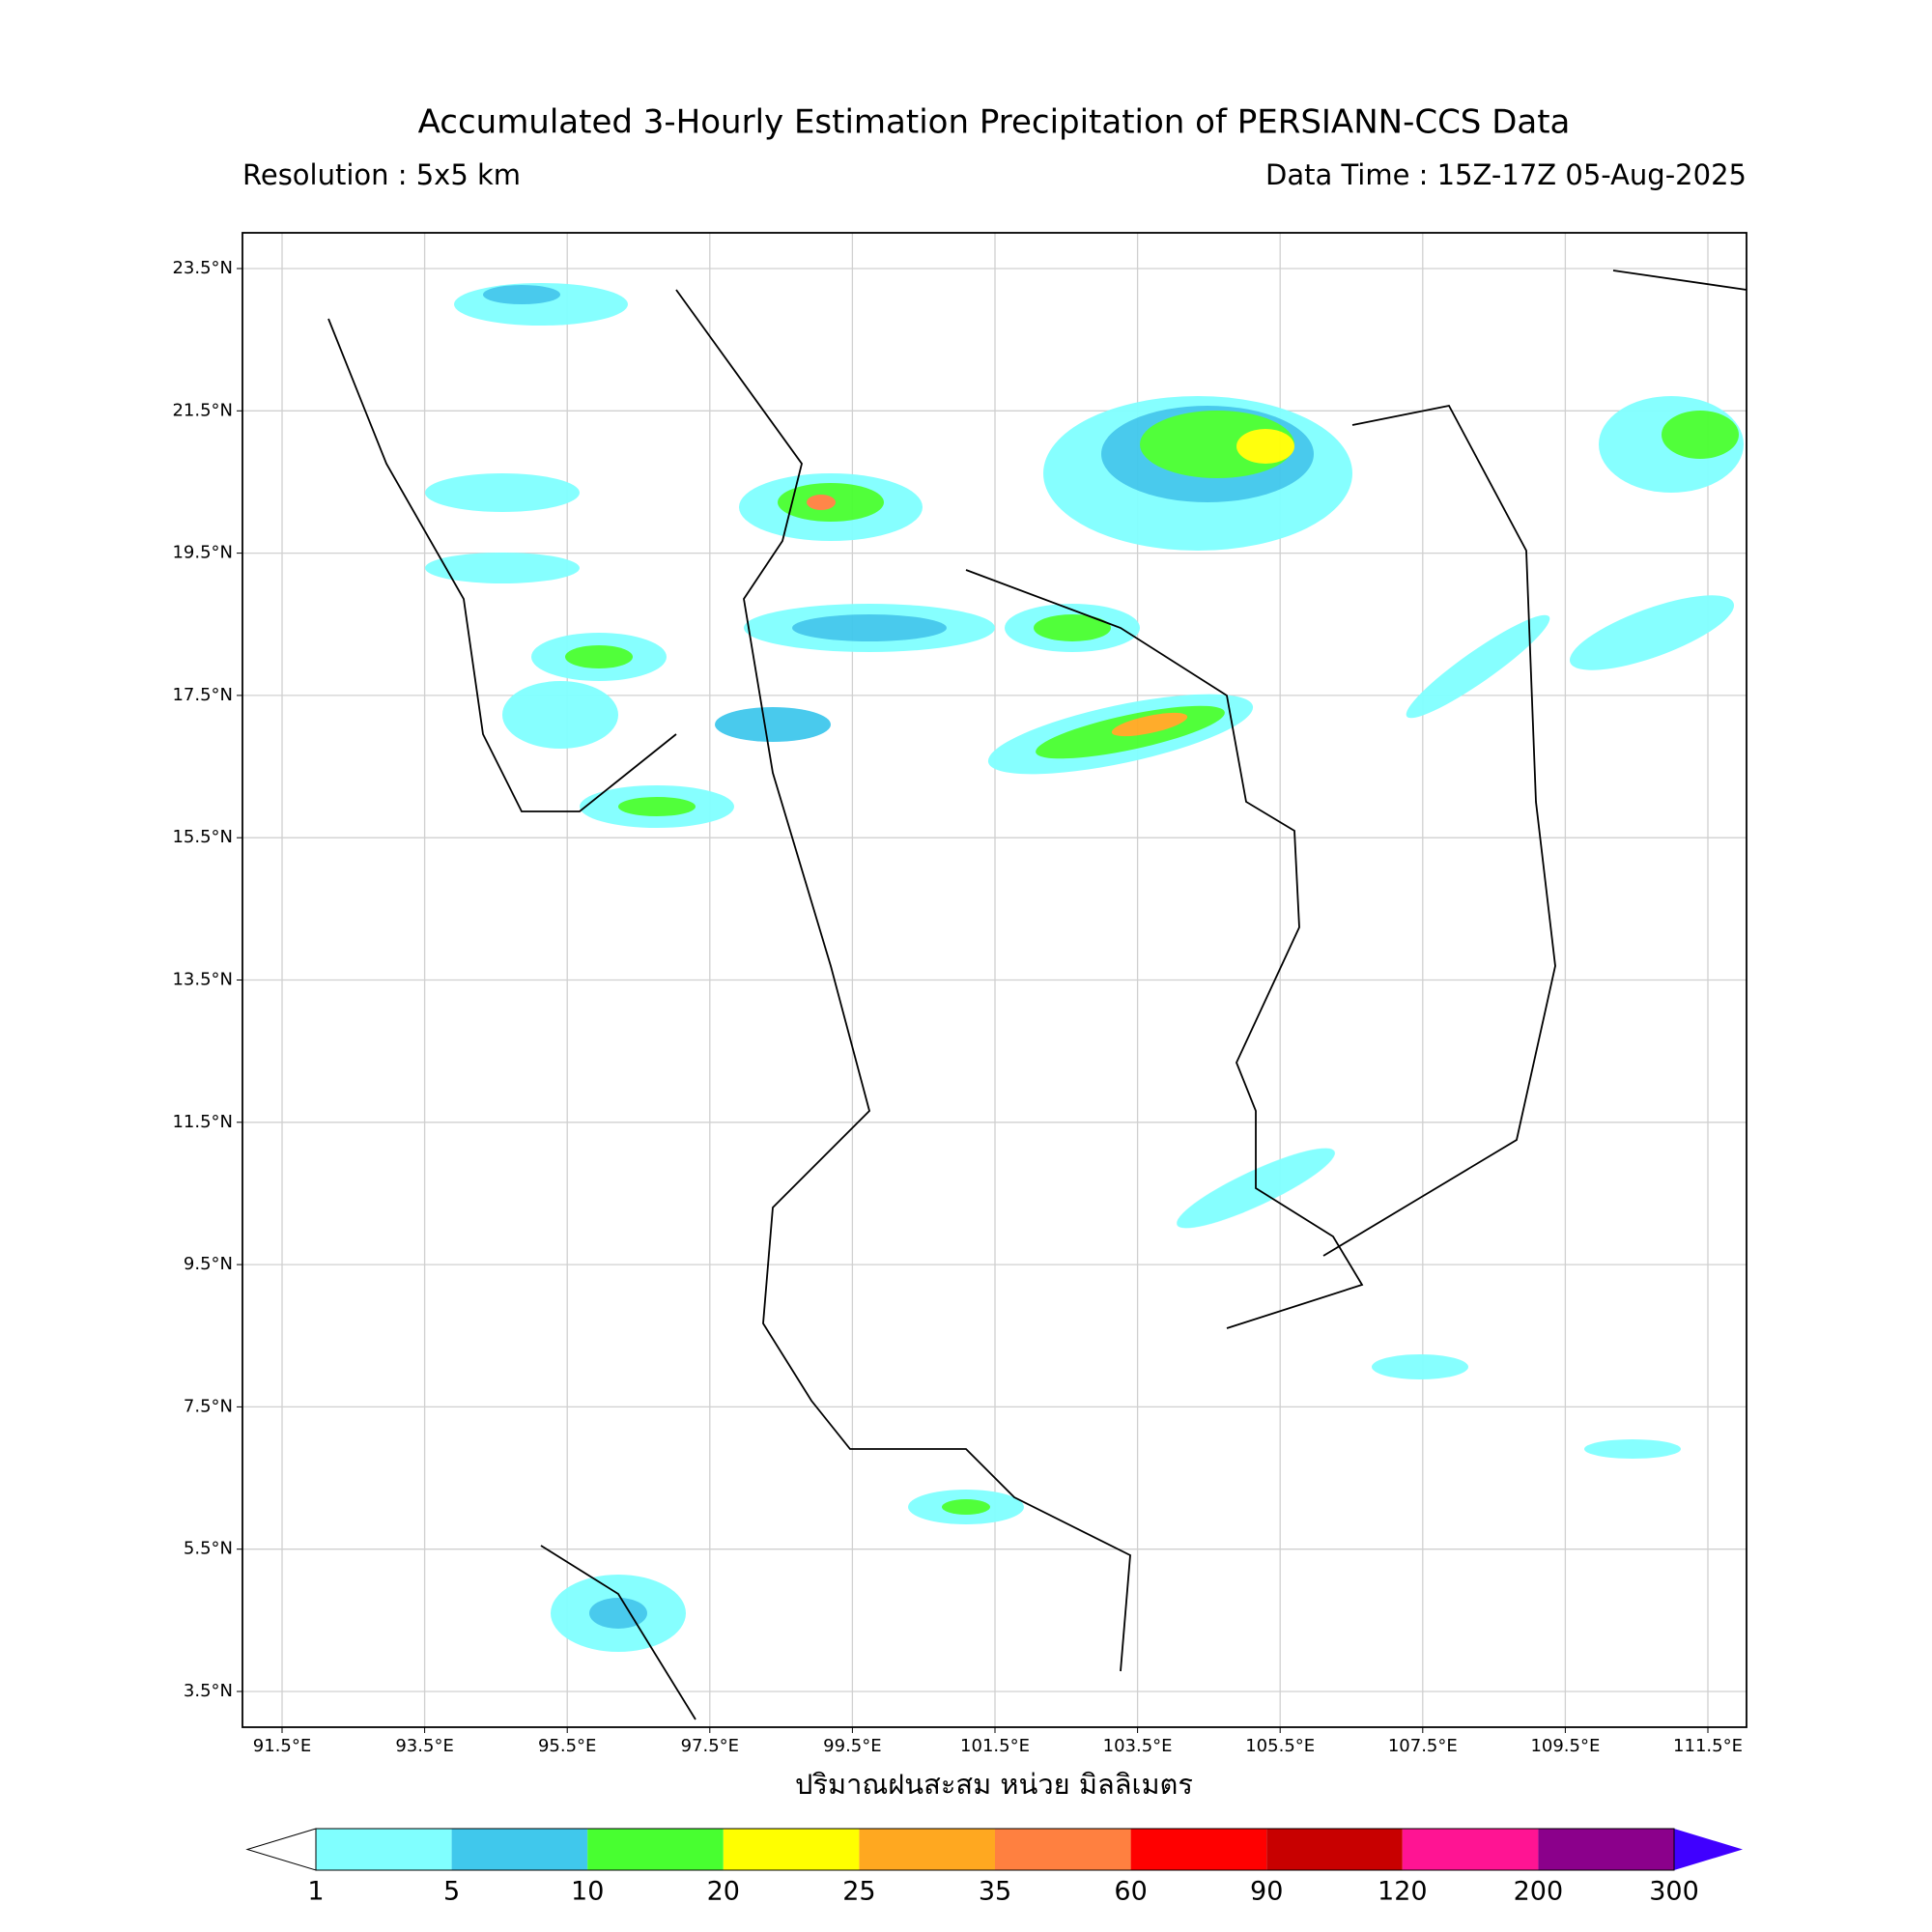 This screenshot has width=1932, height=1932. What do you see at coordinates (852, 1746) in the screenshot?
I see `lon-label: 99.5°E` at bounding box center [852, 1746].